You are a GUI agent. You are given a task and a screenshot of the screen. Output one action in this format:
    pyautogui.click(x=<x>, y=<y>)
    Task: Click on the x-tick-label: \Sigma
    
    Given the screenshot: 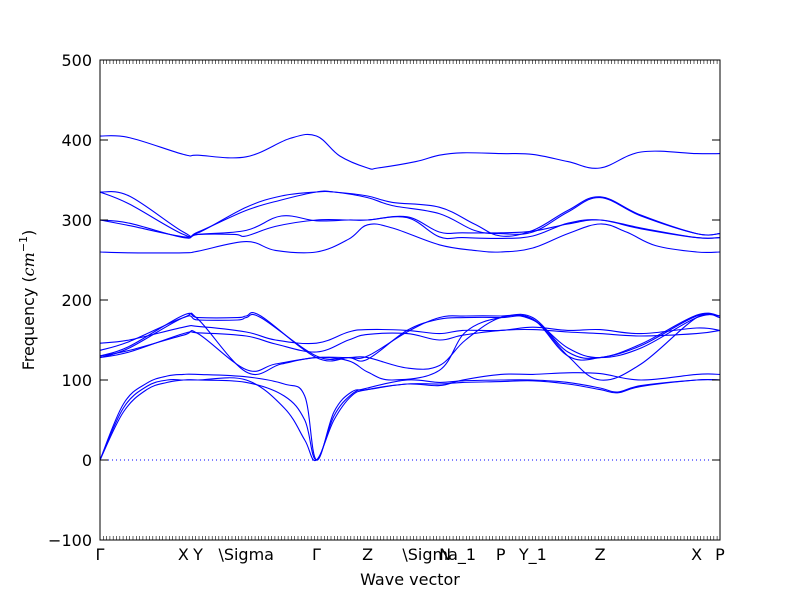 What is the action you would take?
    pyautogui.click(x=246, y=554)
    